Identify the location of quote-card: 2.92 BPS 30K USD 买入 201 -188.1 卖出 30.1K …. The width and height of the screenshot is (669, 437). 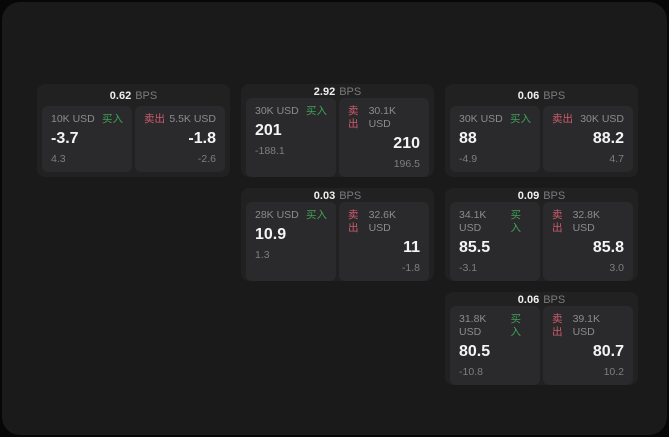
(337, 130).